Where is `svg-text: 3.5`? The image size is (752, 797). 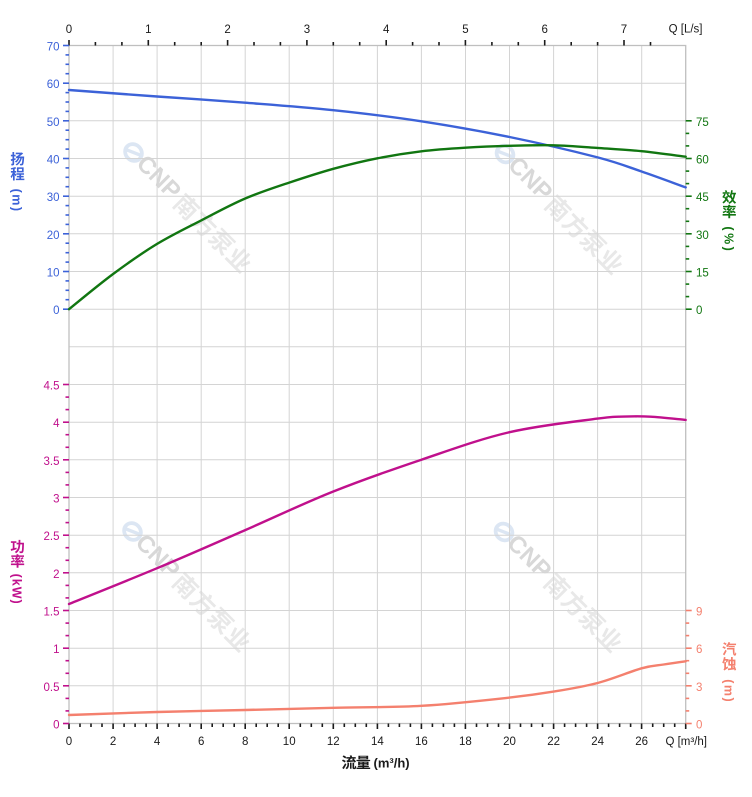 svg-text: 3.5 is located at coordinates (52, 462).